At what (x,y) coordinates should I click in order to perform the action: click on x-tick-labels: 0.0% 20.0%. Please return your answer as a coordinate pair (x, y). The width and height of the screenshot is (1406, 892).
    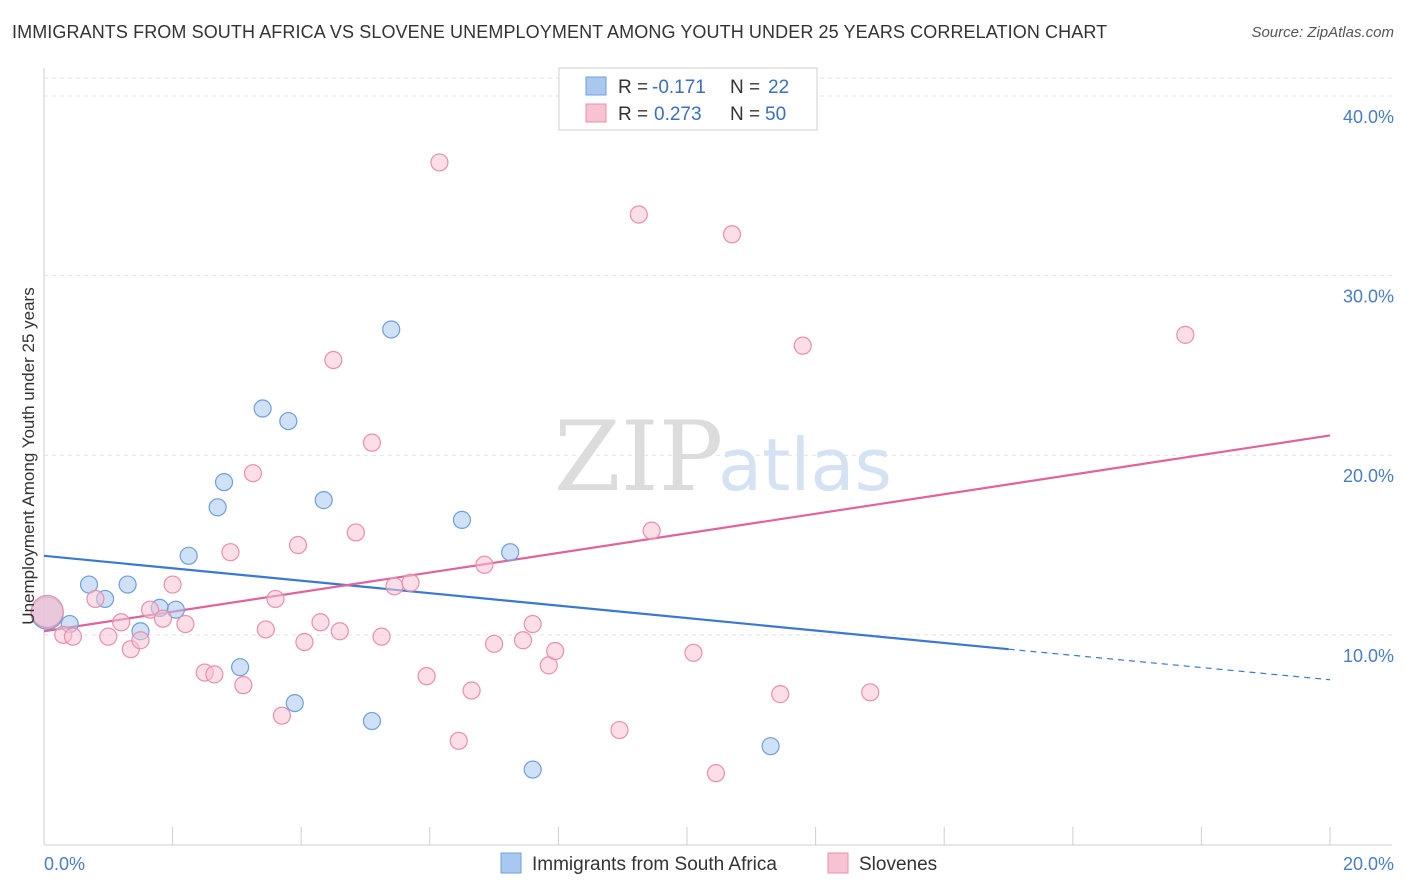
    Looking at the image, I should click on (719, 864).